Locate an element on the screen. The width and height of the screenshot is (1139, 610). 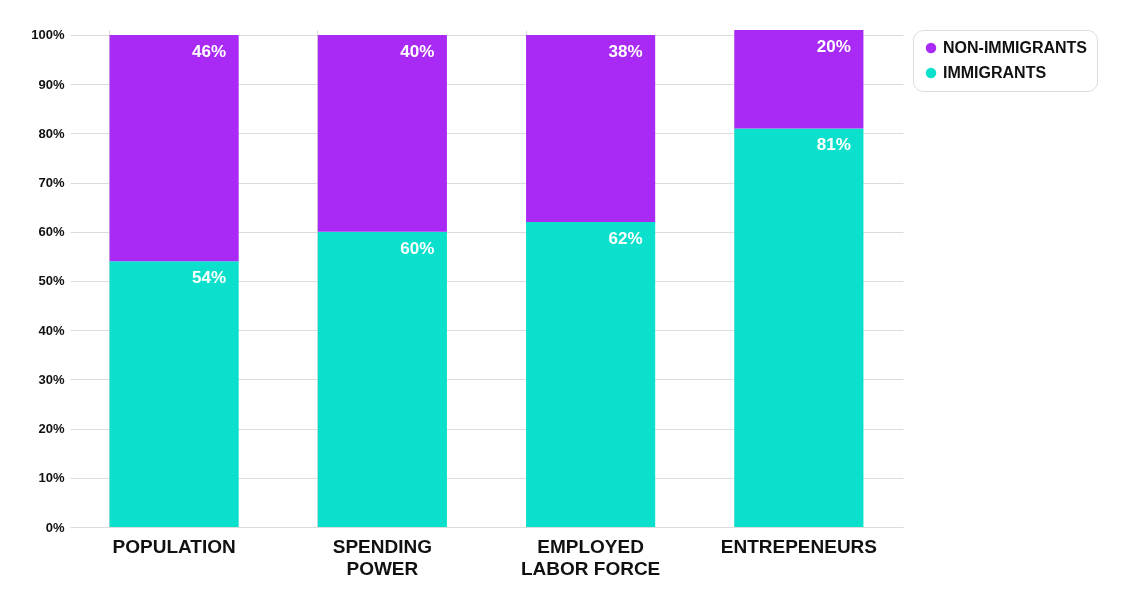
y-tick-label: 30% is located at coordinates (51, 379).